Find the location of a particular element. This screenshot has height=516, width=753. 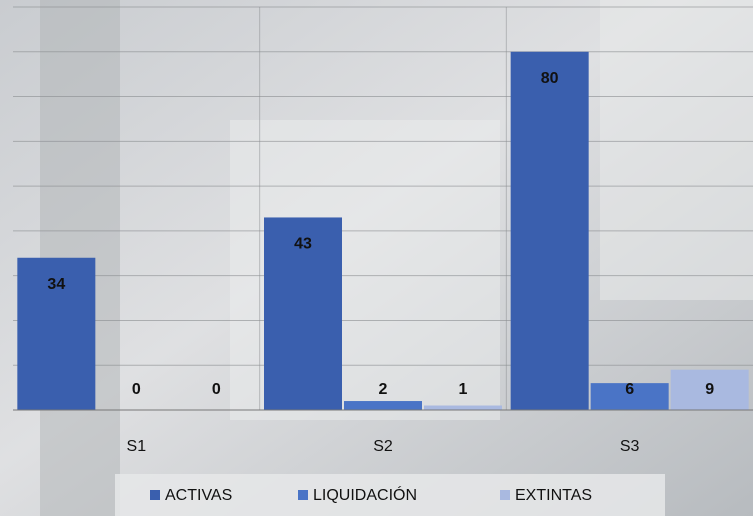

data-label: 34 is located at coordinates (56, 284).